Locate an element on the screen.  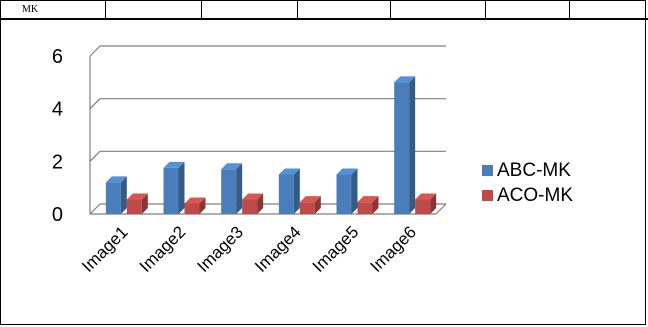
table-cell-text: MK is located at coordinates (30, 9).